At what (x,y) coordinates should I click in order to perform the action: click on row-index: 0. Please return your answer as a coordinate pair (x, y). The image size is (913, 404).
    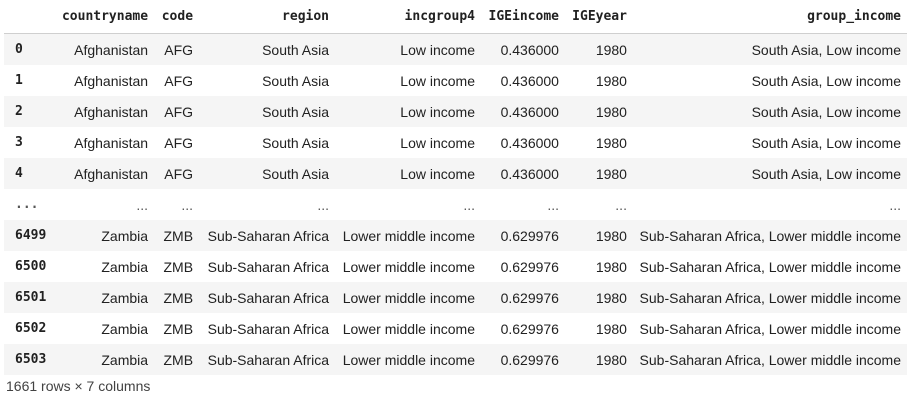
    Looking at the image, I should click on (19, 49).